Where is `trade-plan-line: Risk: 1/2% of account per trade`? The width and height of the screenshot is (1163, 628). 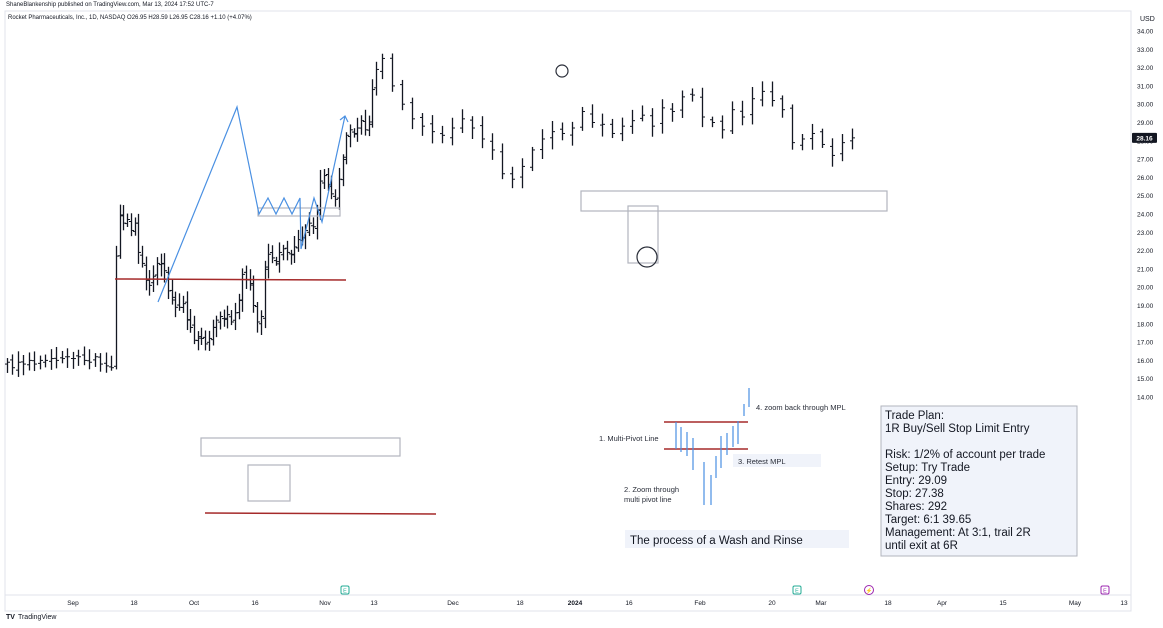 trade-plan-line: Risk: 1/2% of account per trade is located at coordinates (965, 455).